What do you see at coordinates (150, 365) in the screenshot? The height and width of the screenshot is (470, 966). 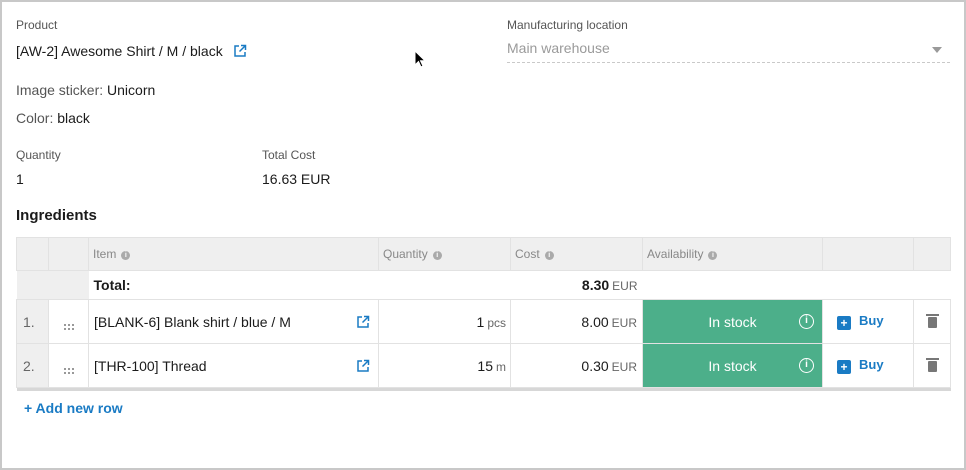 I see `row-item-name: [THR-100] Thread` at bounding box center [150, 365].